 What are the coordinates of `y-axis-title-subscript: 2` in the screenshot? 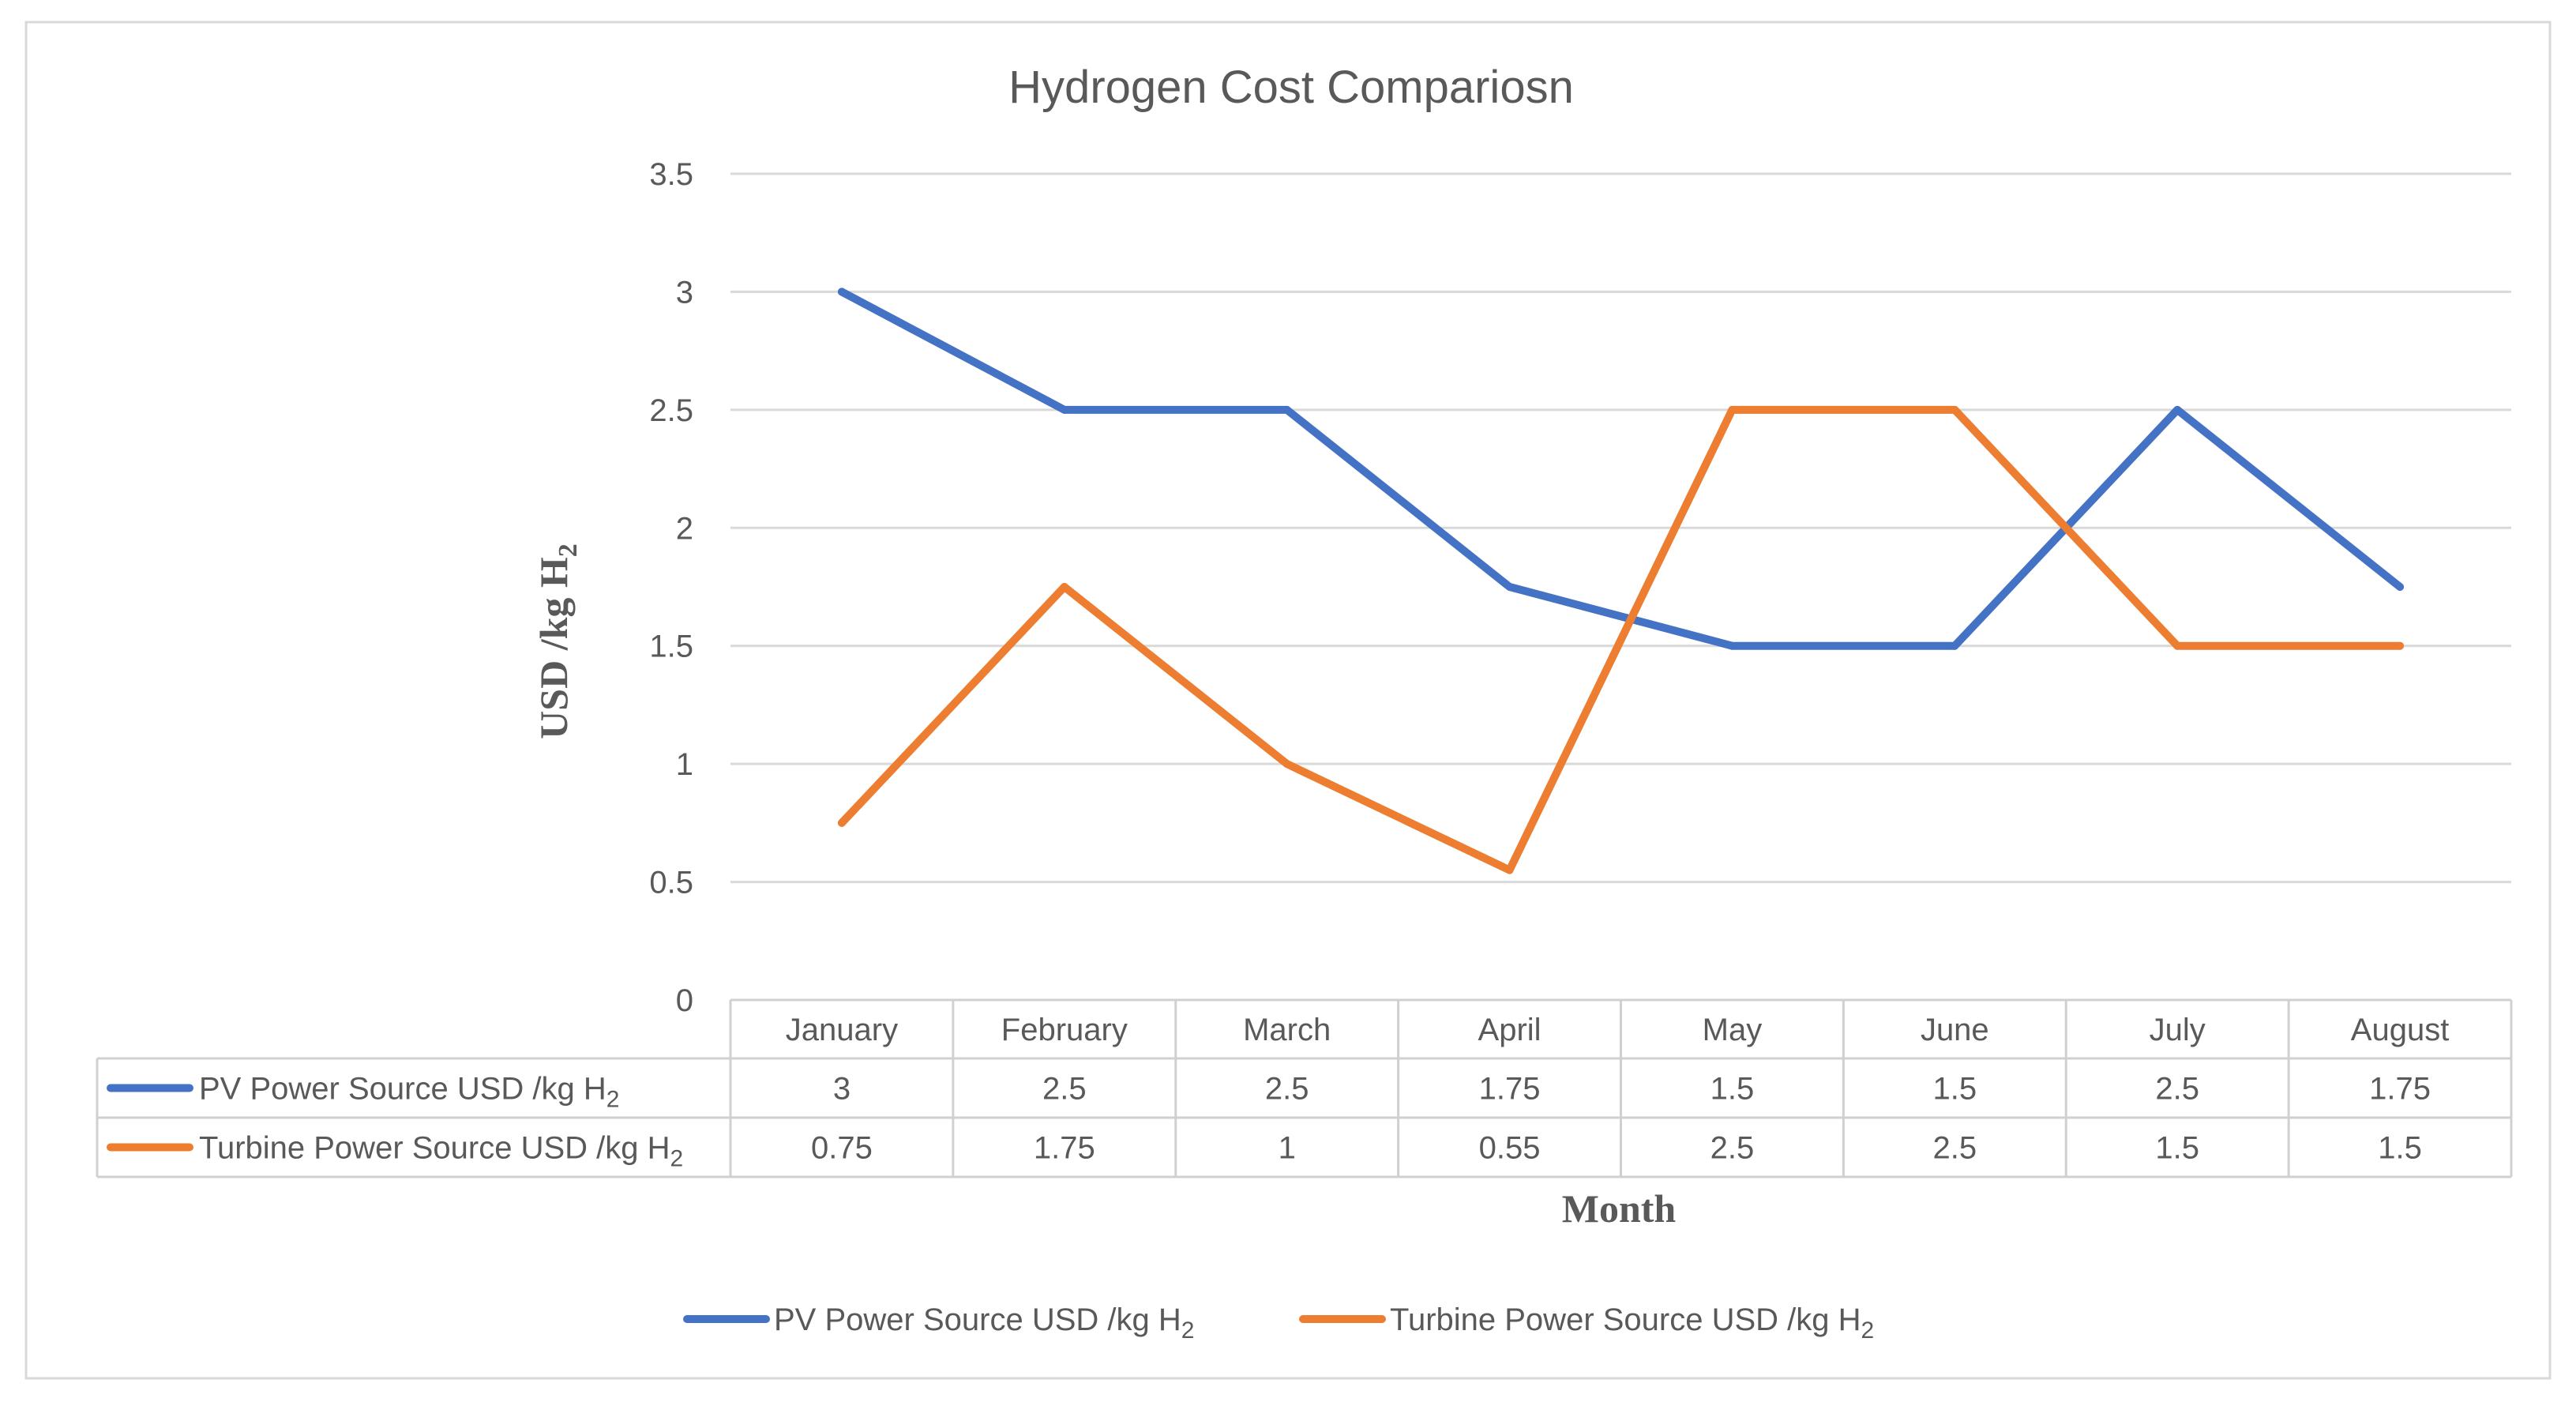 It's located at (568, 550).